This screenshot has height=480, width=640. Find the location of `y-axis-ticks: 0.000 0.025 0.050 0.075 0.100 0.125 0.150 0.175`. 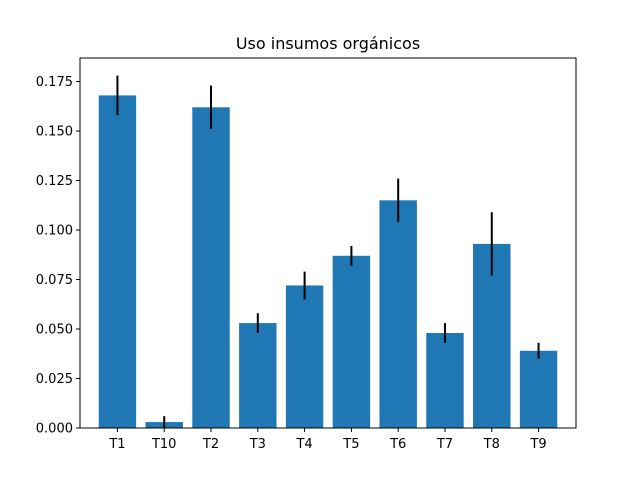

y-axis-ticks: 0.000 0.025 0.050 0.075 0.100 0.125 0.150 0.175 is located at coordinates (58, 256).